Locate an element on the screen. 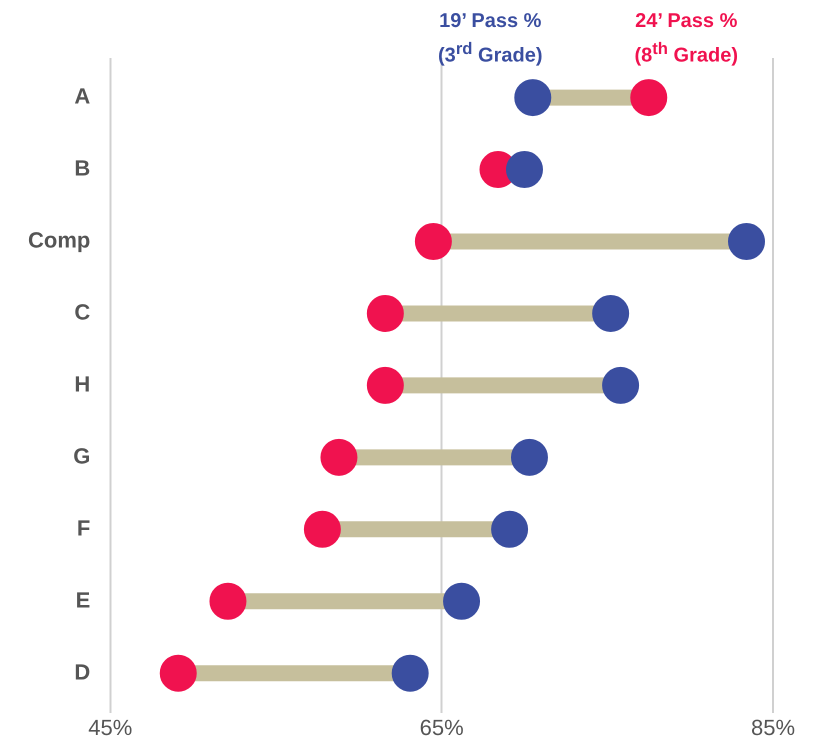 The height and width of the screenshot is (754, 821). y-tick-label: D is located at coordinates (82, 671).